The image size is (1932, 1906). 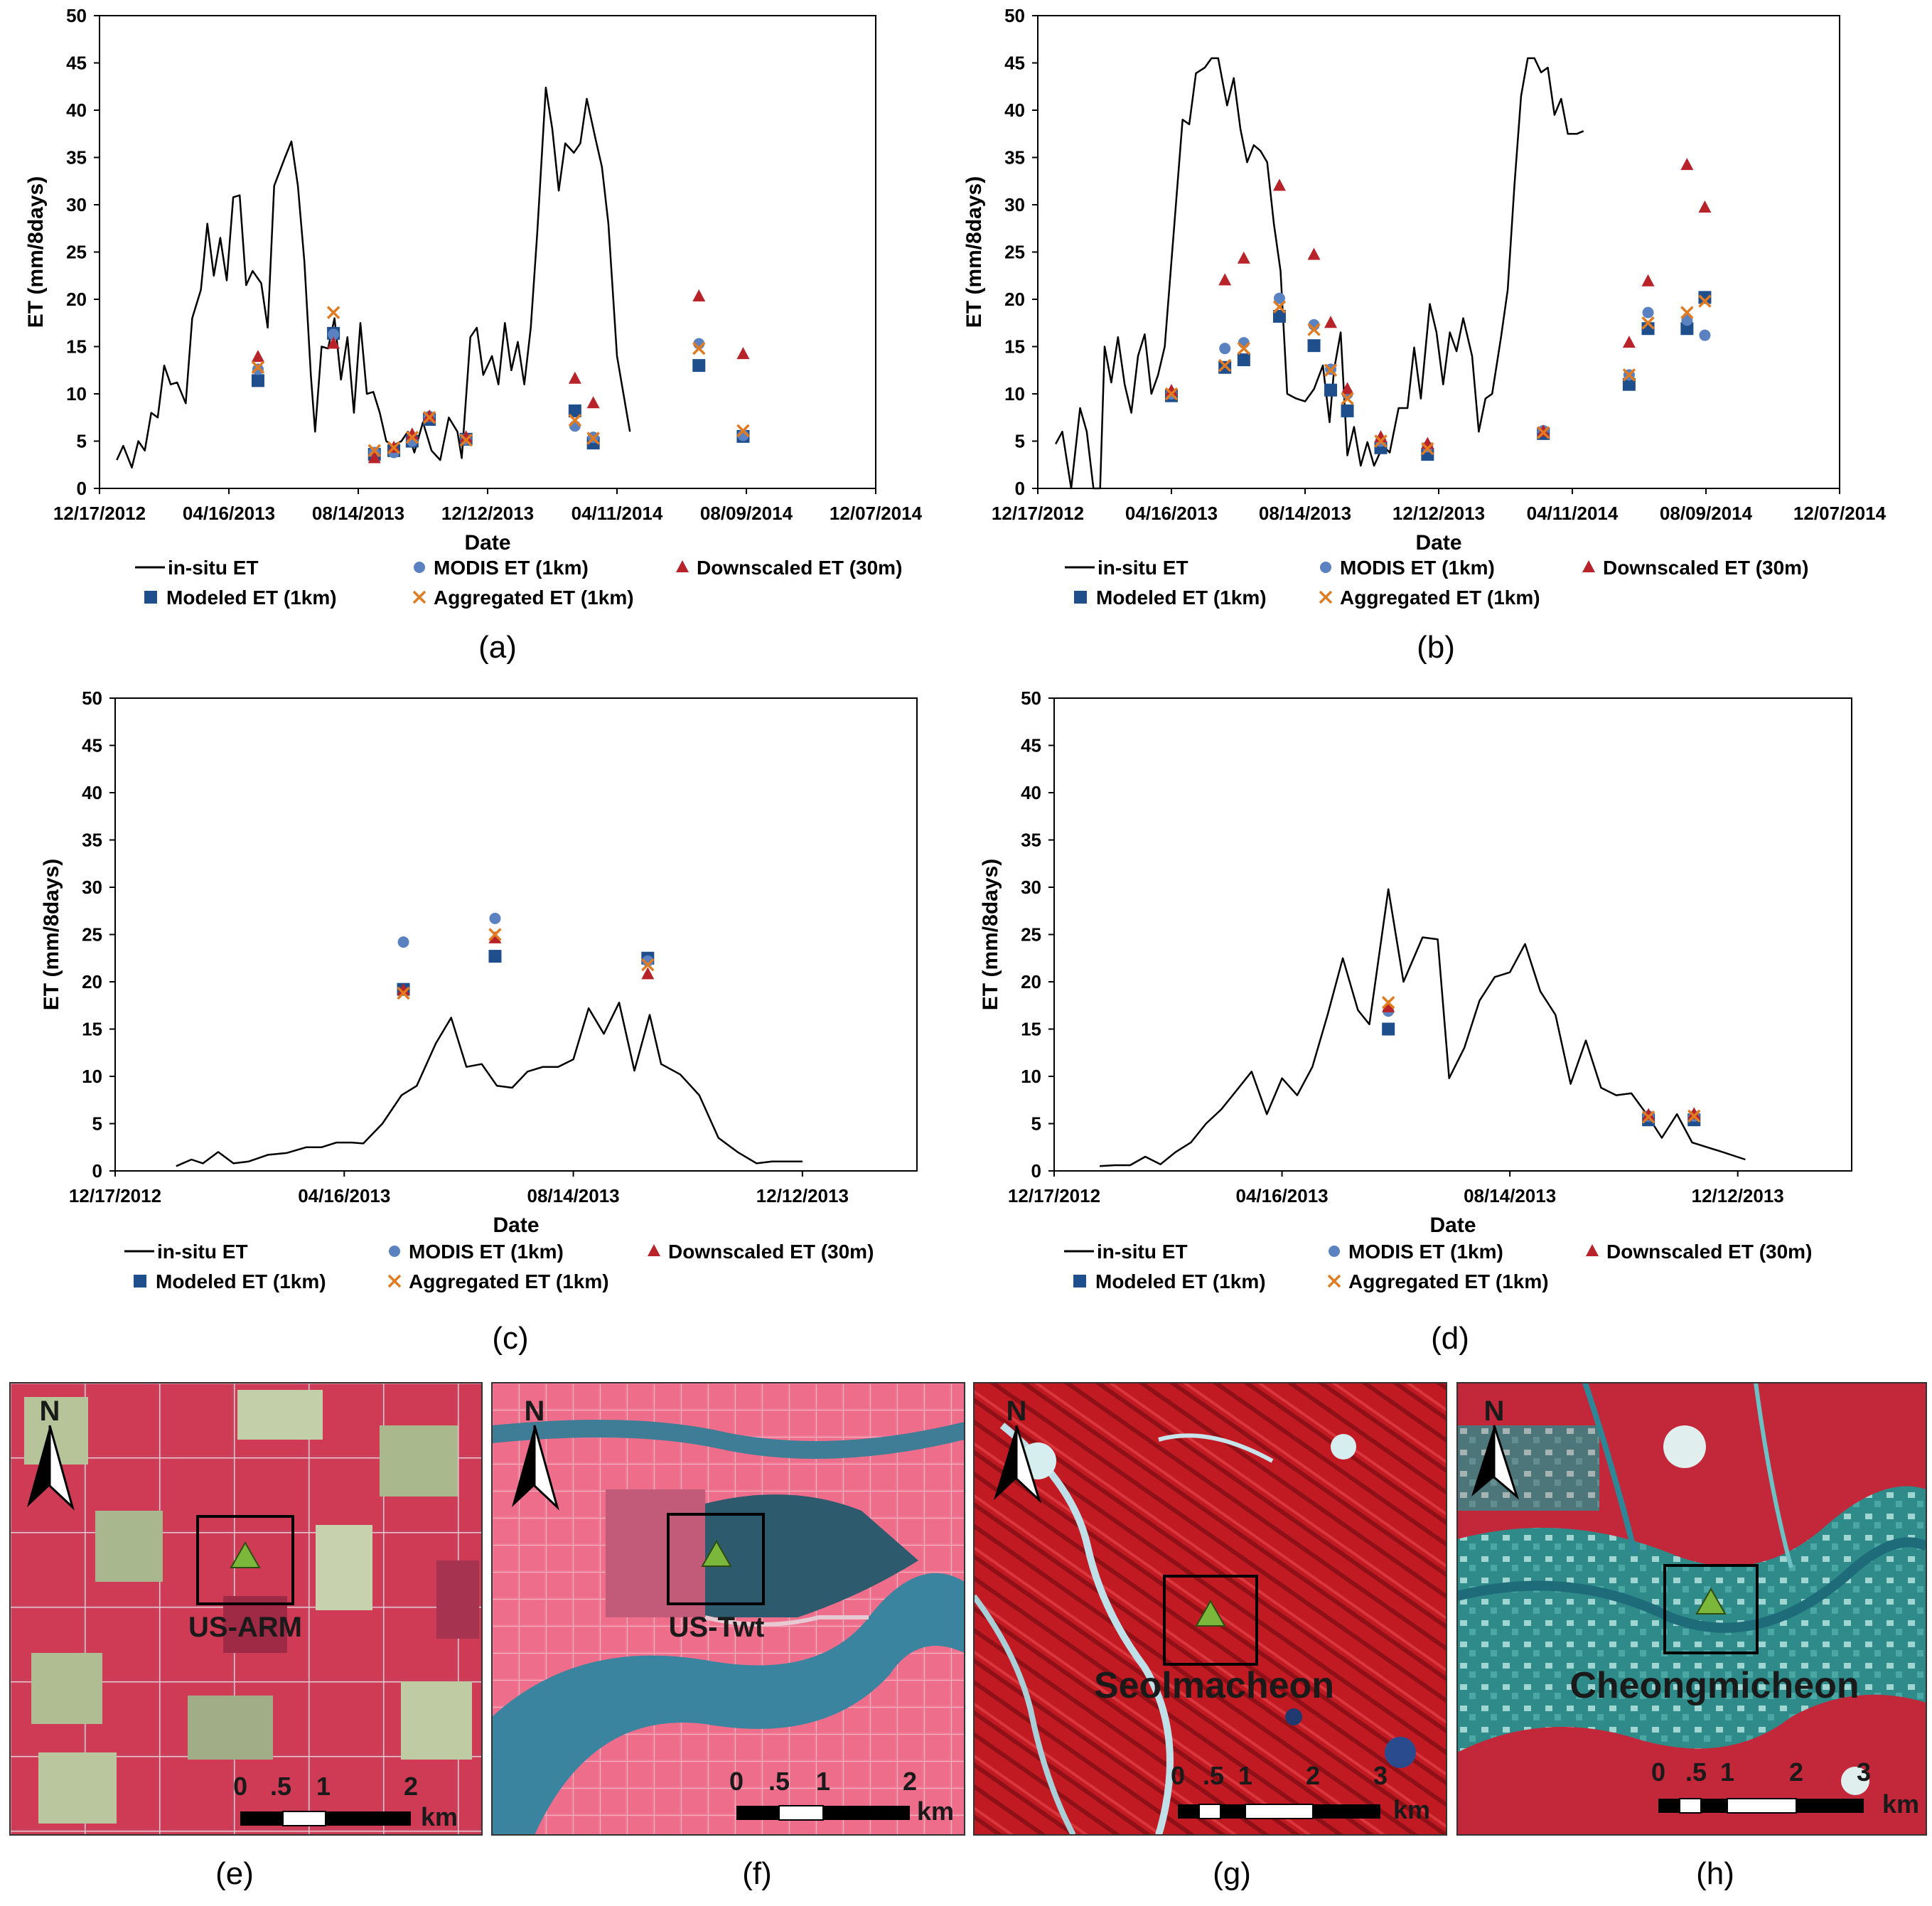 What do you see at coordinates (1440, 598) in the screenshot?
I see `legend-aggregated-label: Aggregated ET (1km)` at bounding box center [1440, 598].